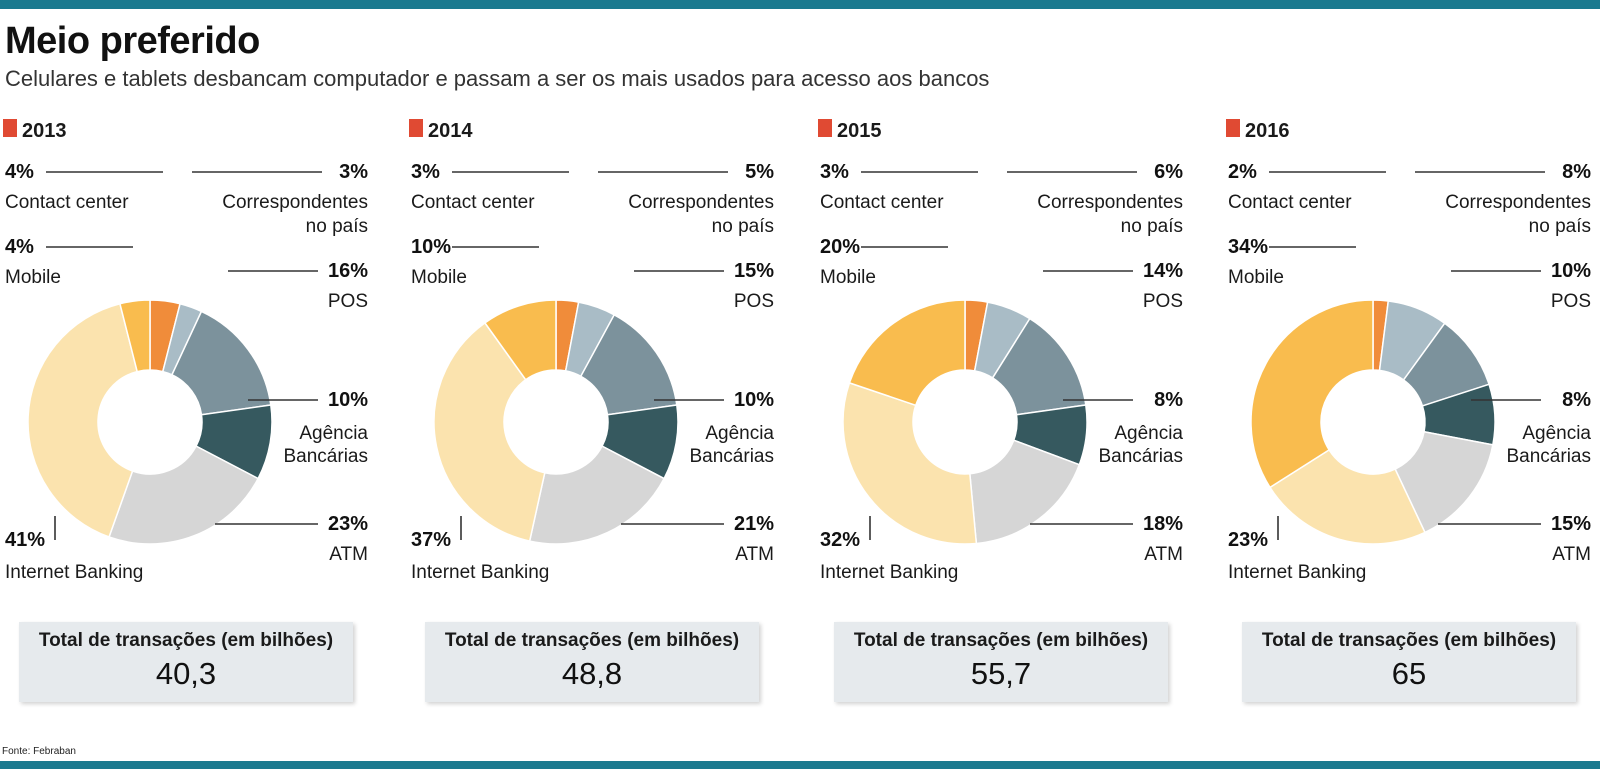  Describe the element at coordinates (1001, 673) in the screenshot. I see `total-value: 55,7` at that location.